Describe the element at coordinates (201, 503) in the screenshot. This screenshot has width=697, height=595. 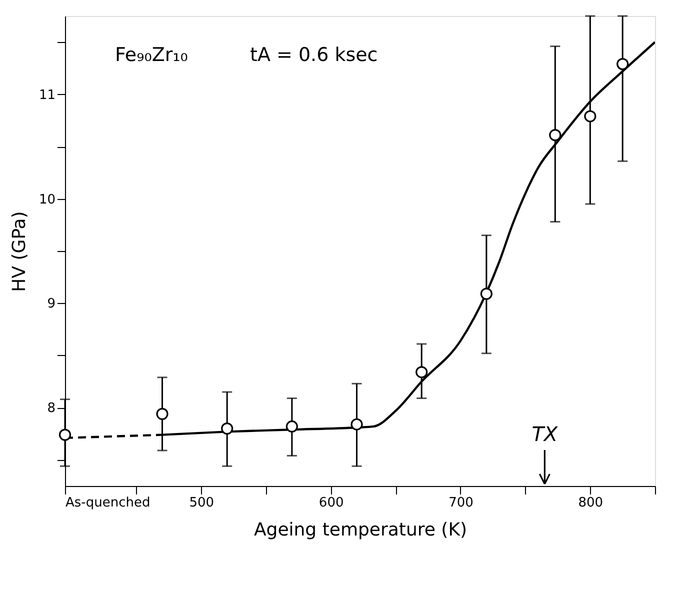
I see `x-tick-label: 500` at that location.